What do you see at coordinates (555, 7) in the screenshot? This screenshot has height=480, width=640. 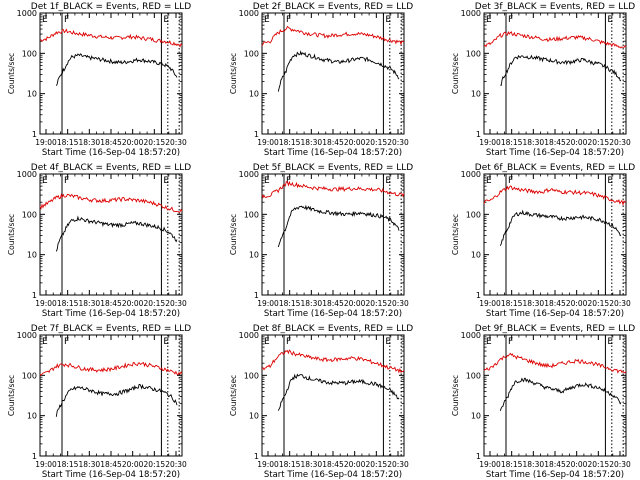 I see `panel-title: Det 3f_BLACK = Events, RED = LLD` at bounding box center [555, 7].